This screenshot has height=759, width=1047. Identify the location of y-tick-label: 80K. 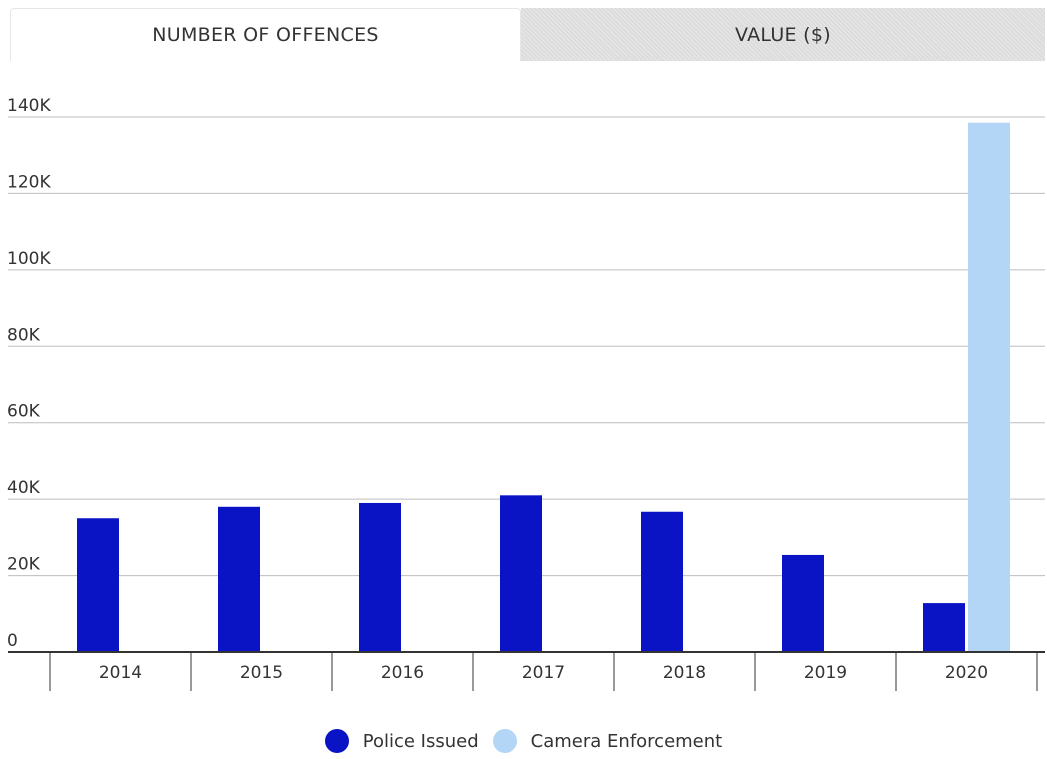
(24, 335).